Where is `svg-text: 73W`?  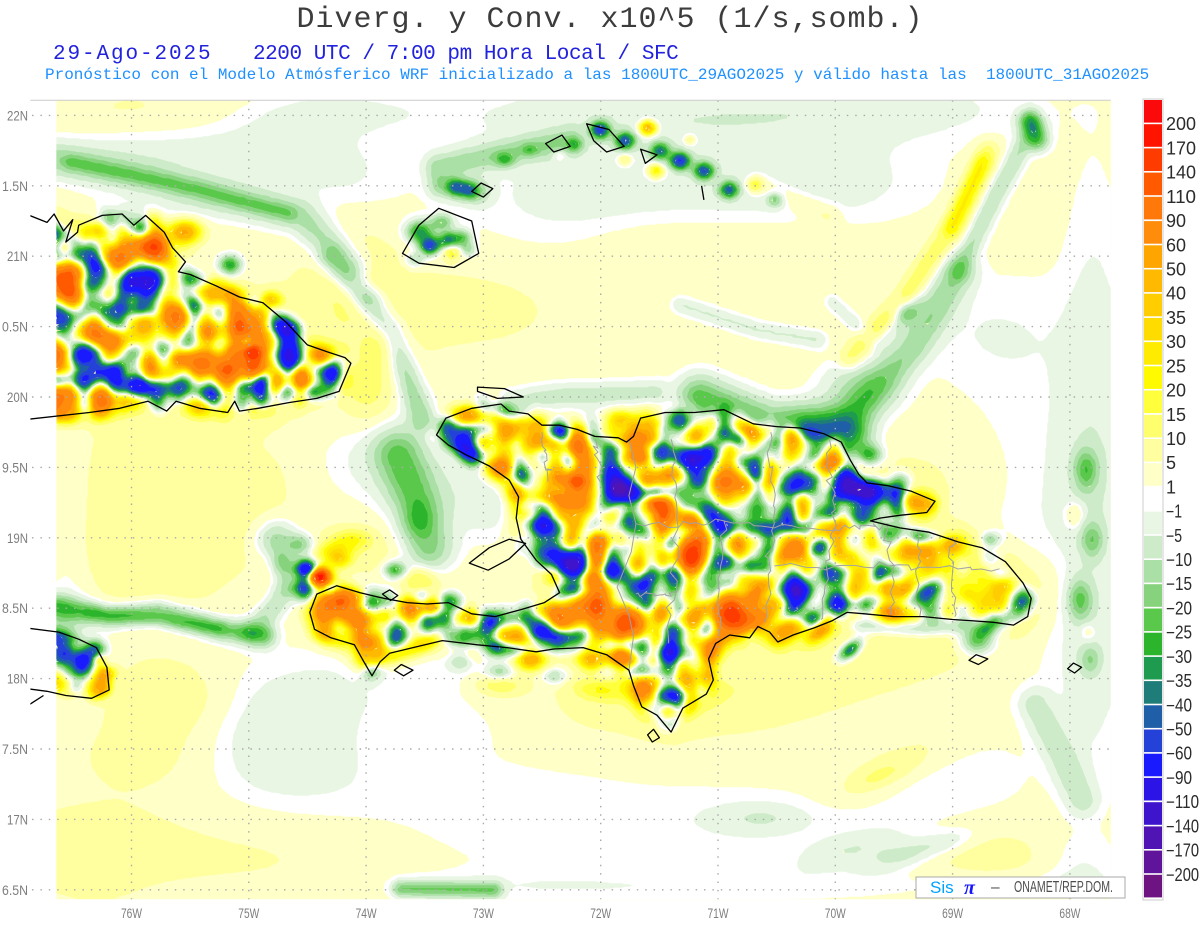
svg-text: 73W is located at coordinates (484, 913).